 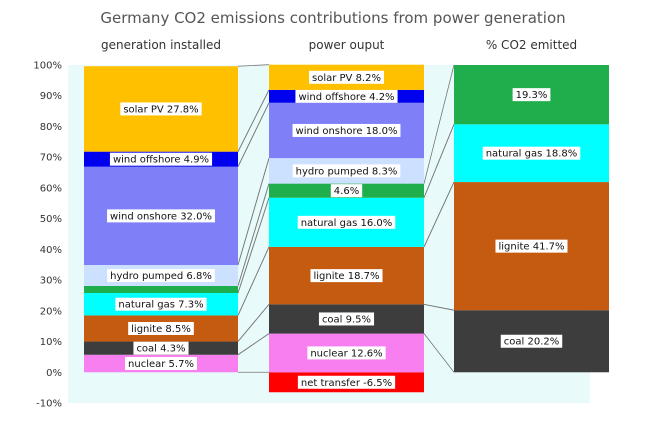 I want to click on data-label-lignite: lignite 18.7%, so click(x=346, y=276).